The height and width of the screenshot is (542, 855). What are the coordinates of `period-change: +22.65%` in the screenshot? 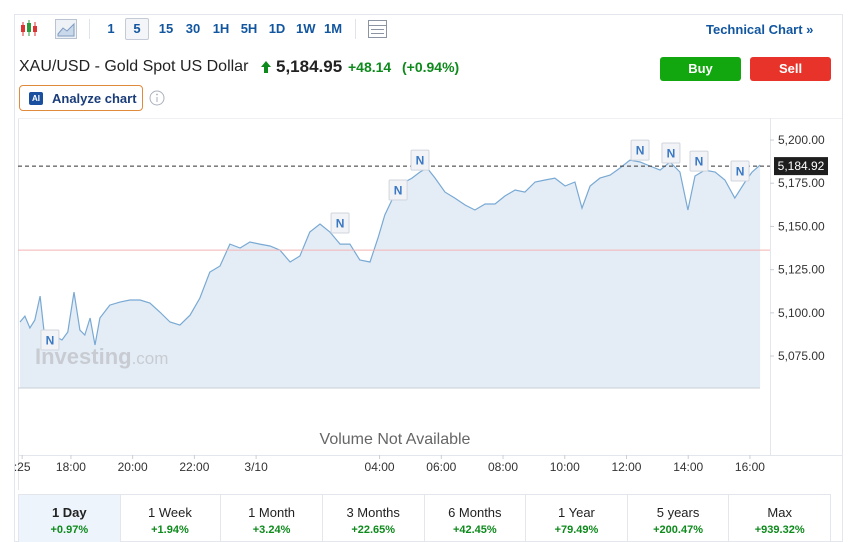 It's located at (373, 530).